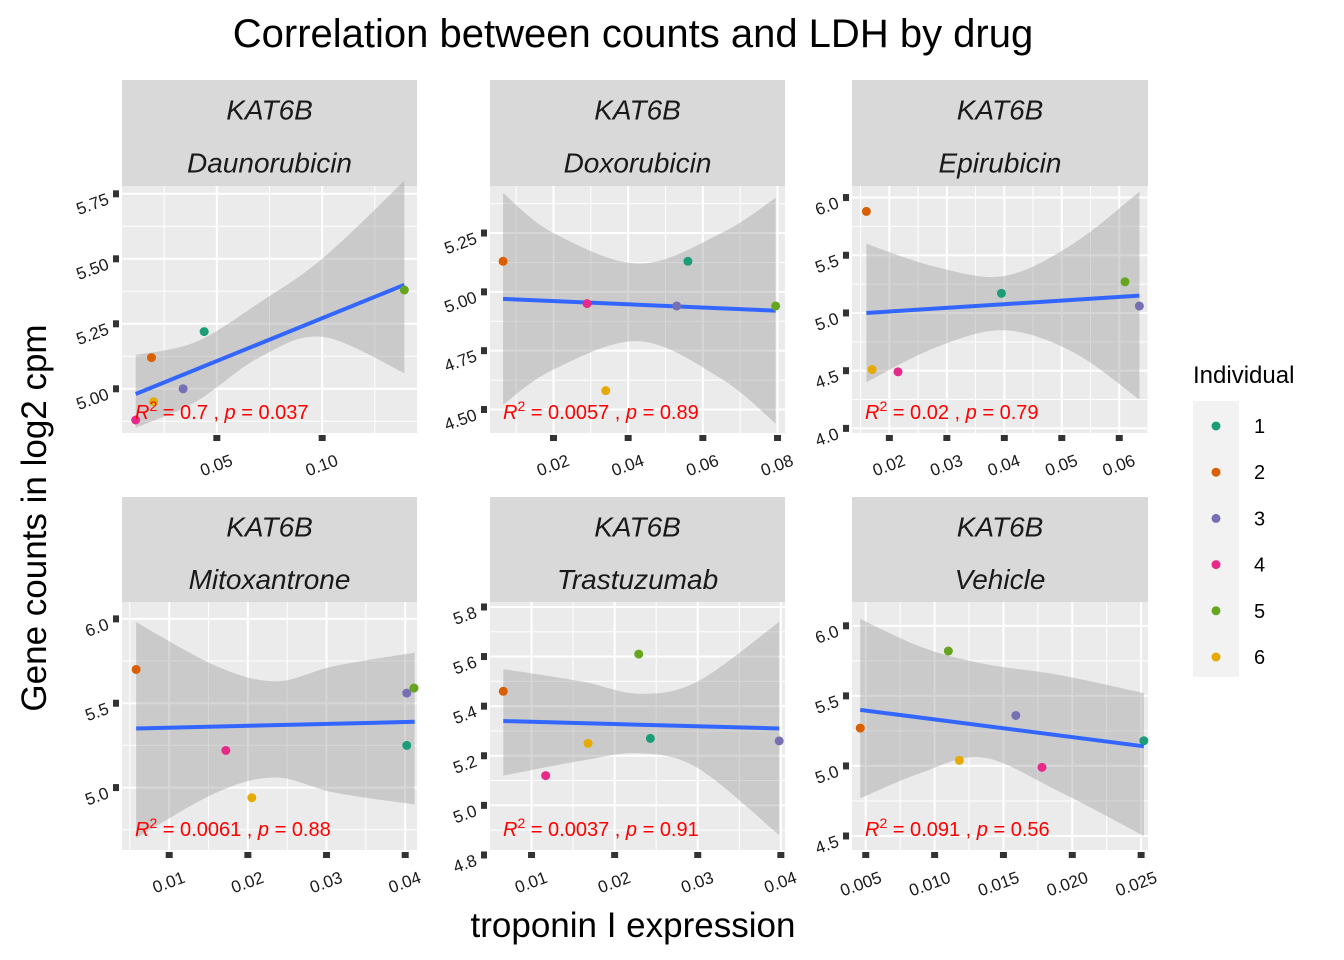 This screenshot has height=960, width=1344. I want to click on legend-label-1: 1, so click(1259, 427).